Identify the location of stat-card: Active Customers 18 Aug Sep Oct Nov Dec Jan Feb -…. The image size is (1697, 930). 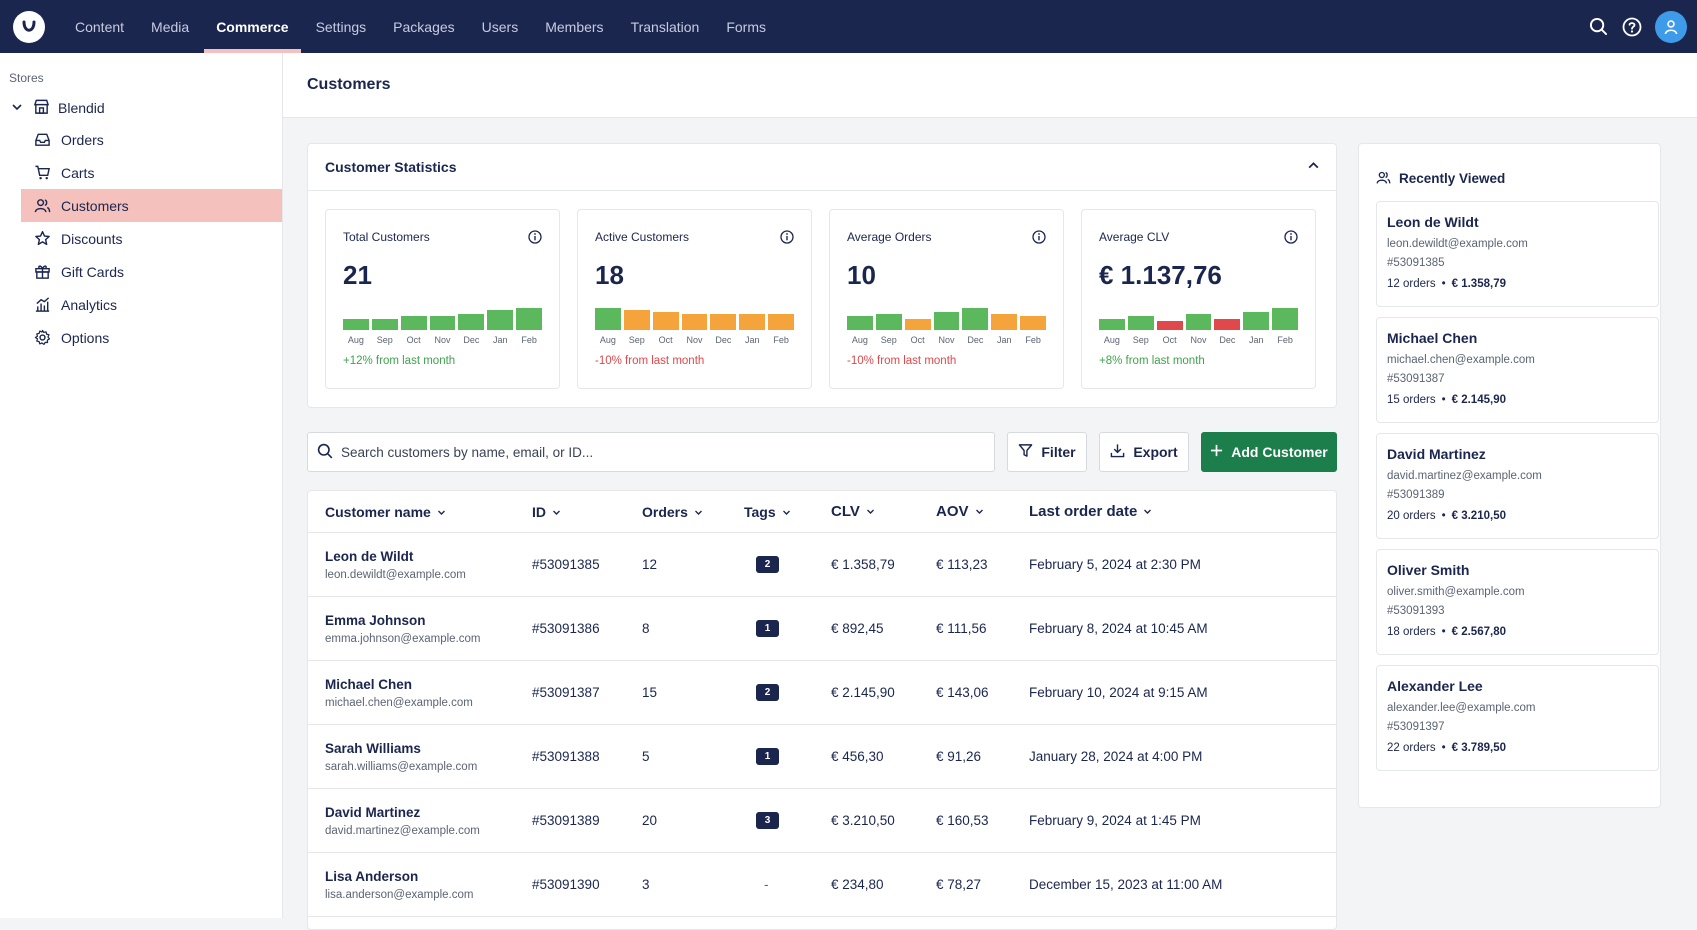
(694, 299).